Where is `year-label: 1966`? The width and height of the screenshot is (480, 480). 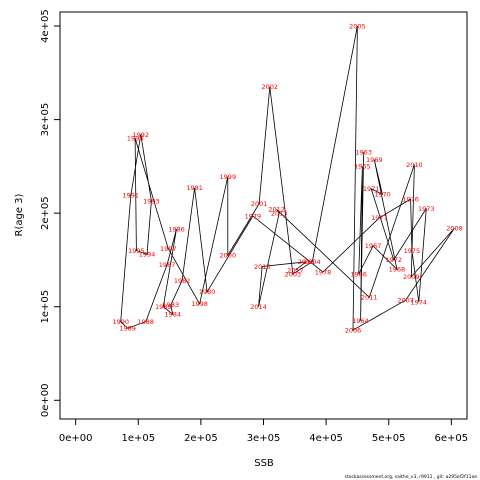 year-label: 1966 is located at coordinates (358, 274).